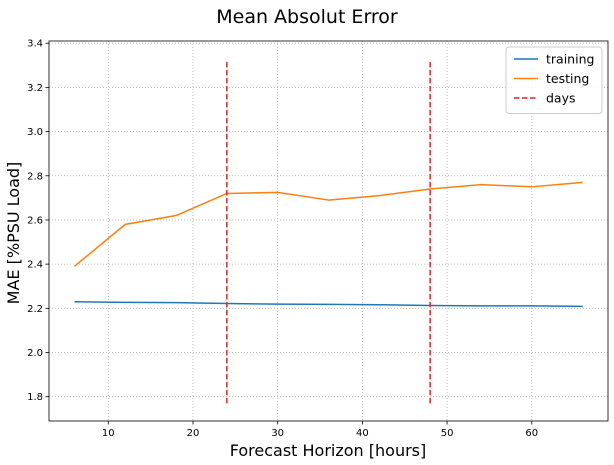 The image size is (614, 465). I want to click on legend-label-days: days, so click(561, 98).